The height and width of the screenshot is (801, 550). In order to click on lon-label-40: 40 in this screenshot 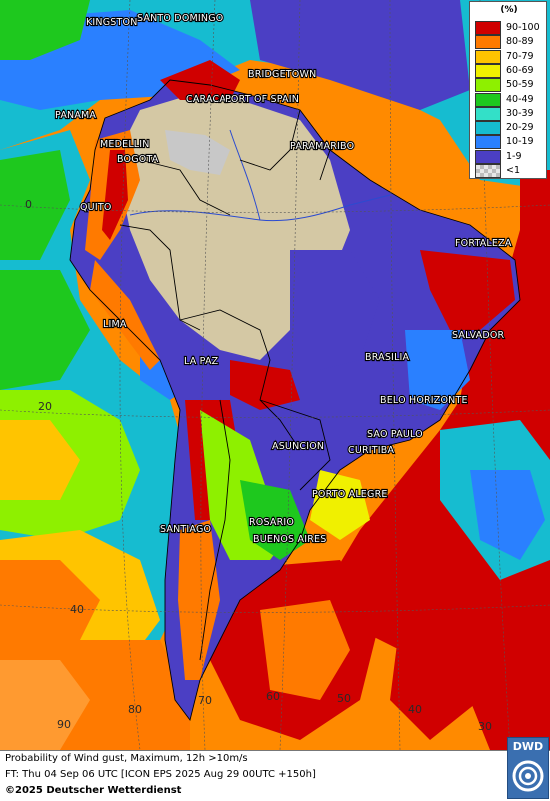, I will do `click(415, 709)`.